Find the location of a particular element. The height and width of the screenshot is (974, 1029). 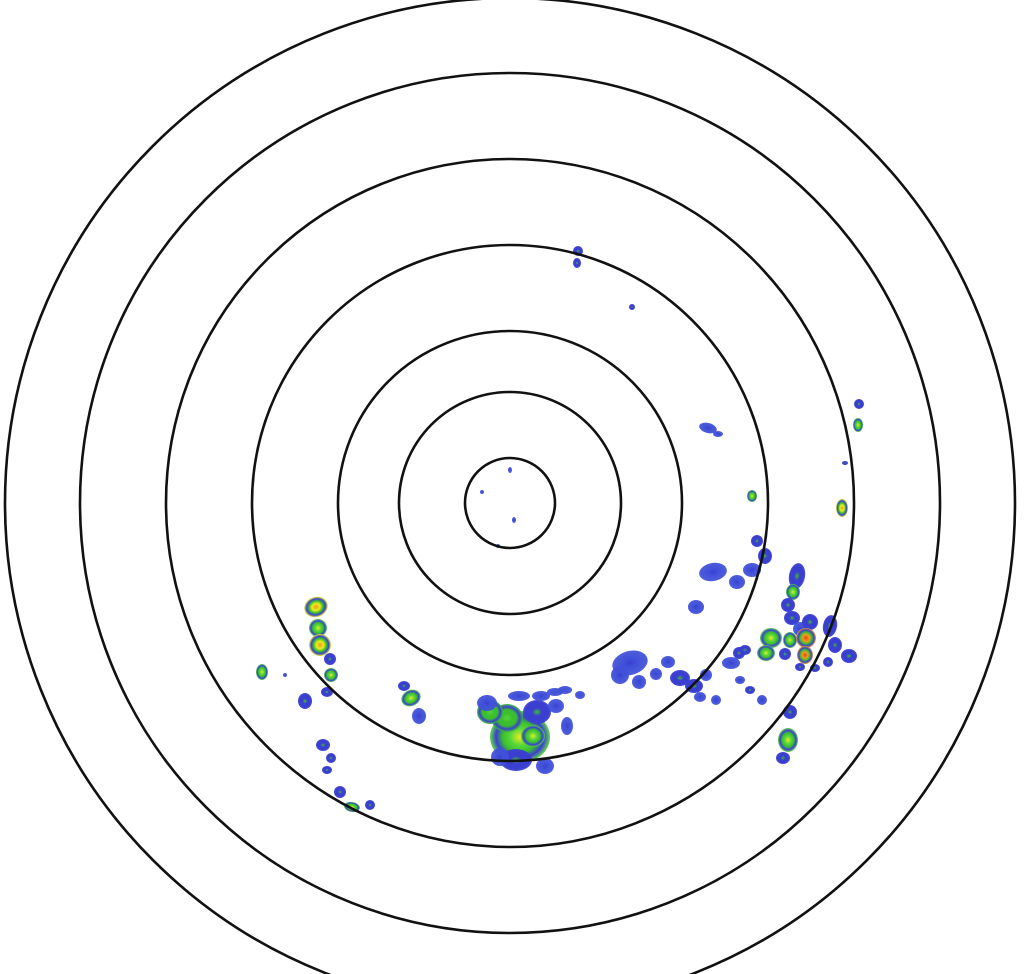

echo-speck-center-b is located at coordinates (482, 492).